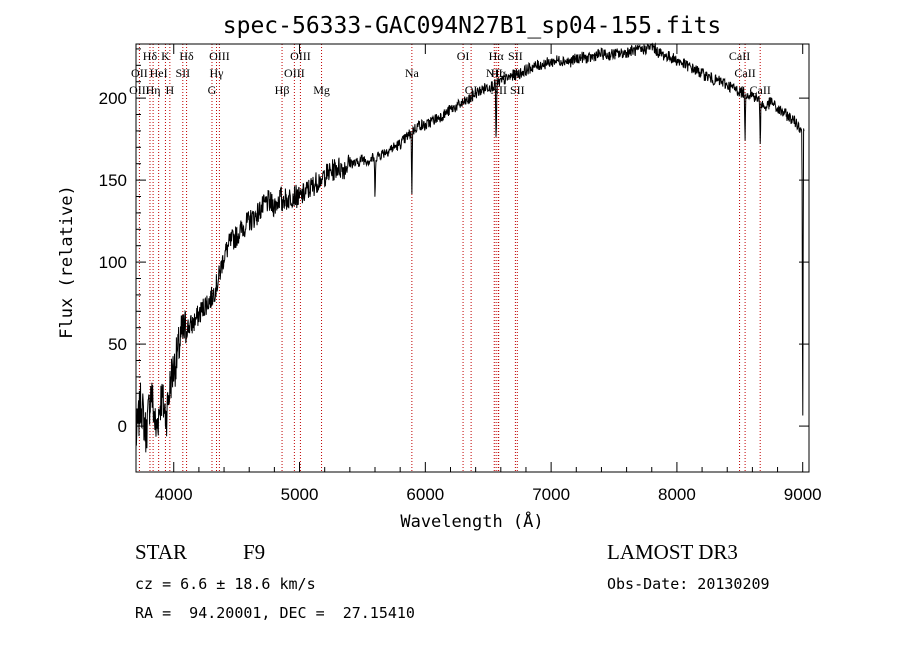  Describe the element at coordinates (225, 584) in the screenshot. I see `redshift-cz: cz = 6.6 ± 18.6 km/s` at that location.